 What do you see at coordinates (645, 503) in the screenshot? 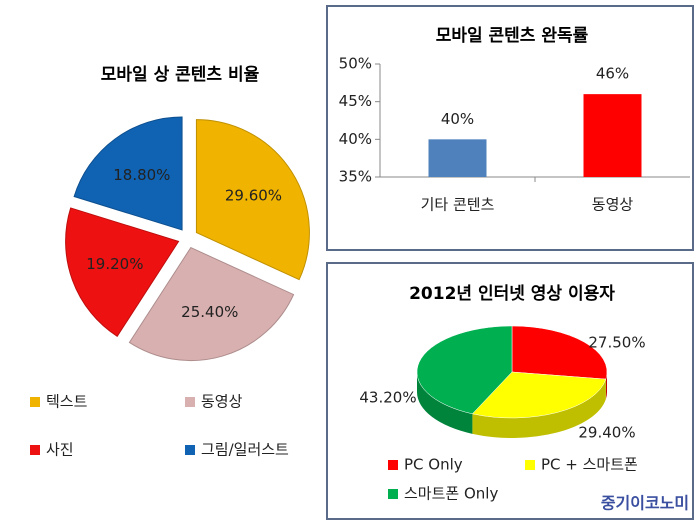
I see `watermark: 중기이코노미` at bounding box center [645, 503].